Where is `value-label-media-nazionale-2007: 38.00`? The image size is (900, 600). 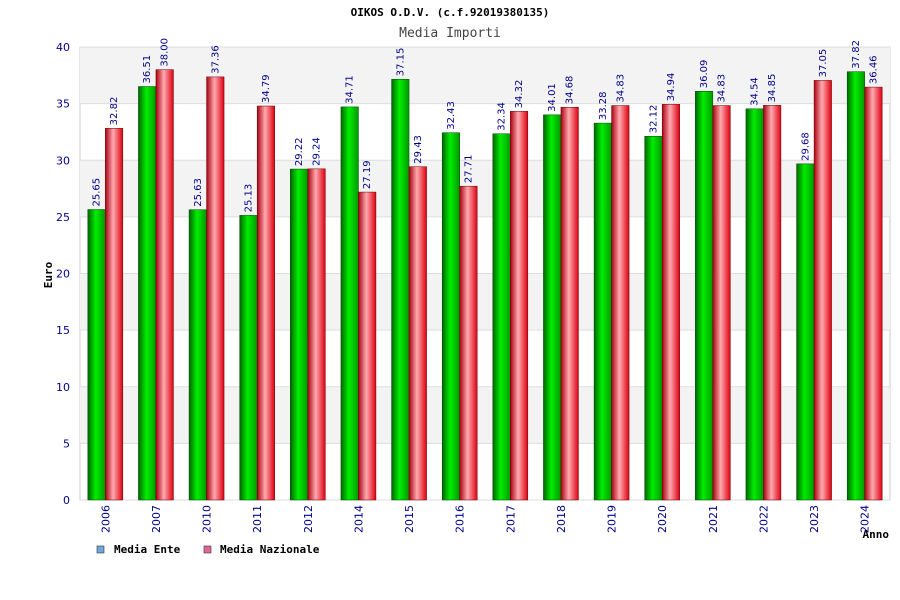 value-label-media-nazionale-2007: 38.00 is located at coordinates (165, 52).